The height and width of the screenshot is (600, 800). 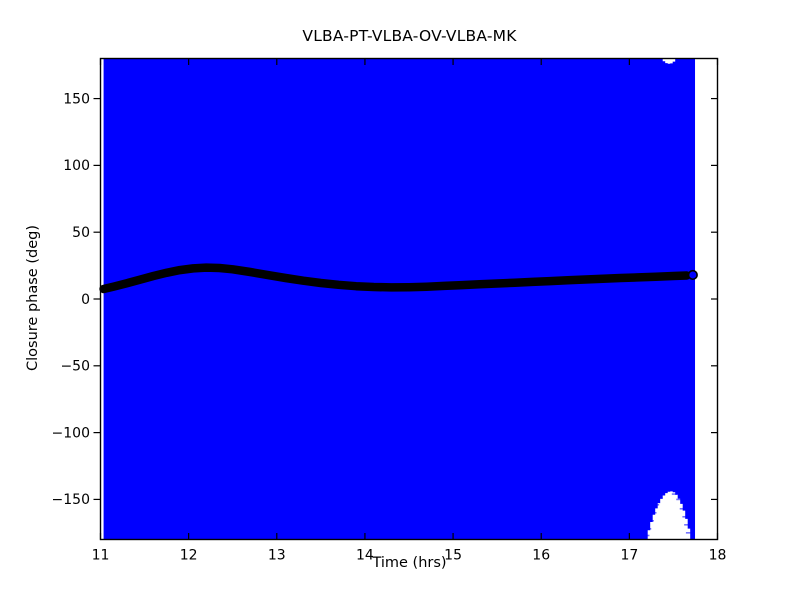 I want to click on plot-title: VLBA-PT-VLBA-OV-VLBA-MK, so click(x=409, y=36).